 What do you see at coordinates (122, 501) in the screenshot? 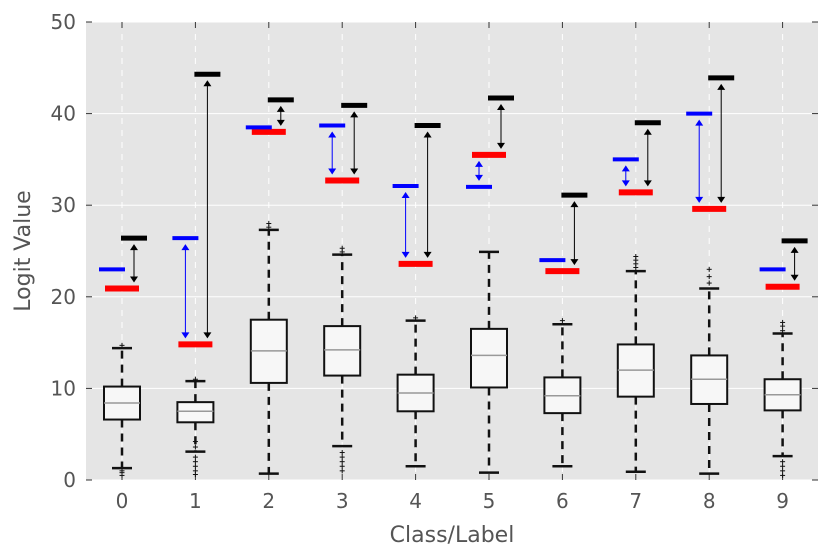
I see `x-tick-label: 0` at bounding box center [122, 501].